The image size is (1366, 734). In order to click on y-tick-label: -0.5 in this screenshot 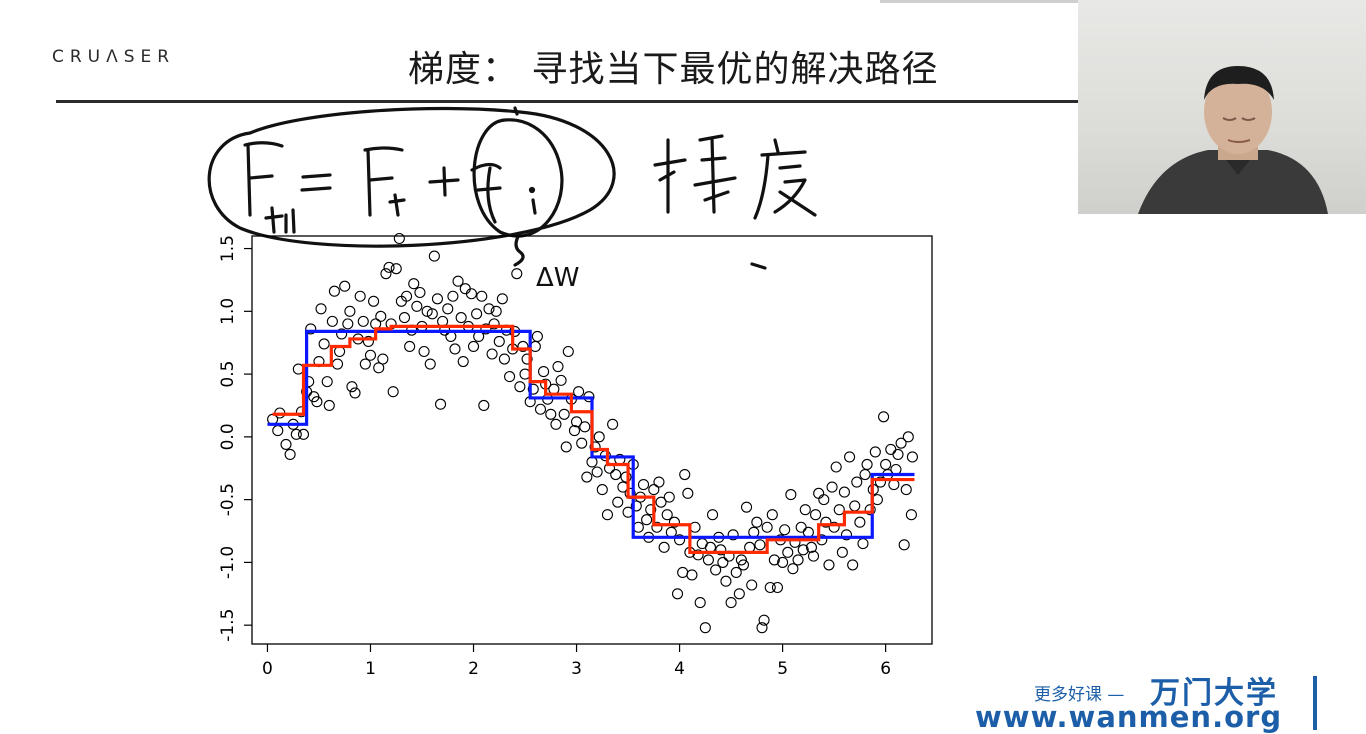, I will do `click(228, 499)`.